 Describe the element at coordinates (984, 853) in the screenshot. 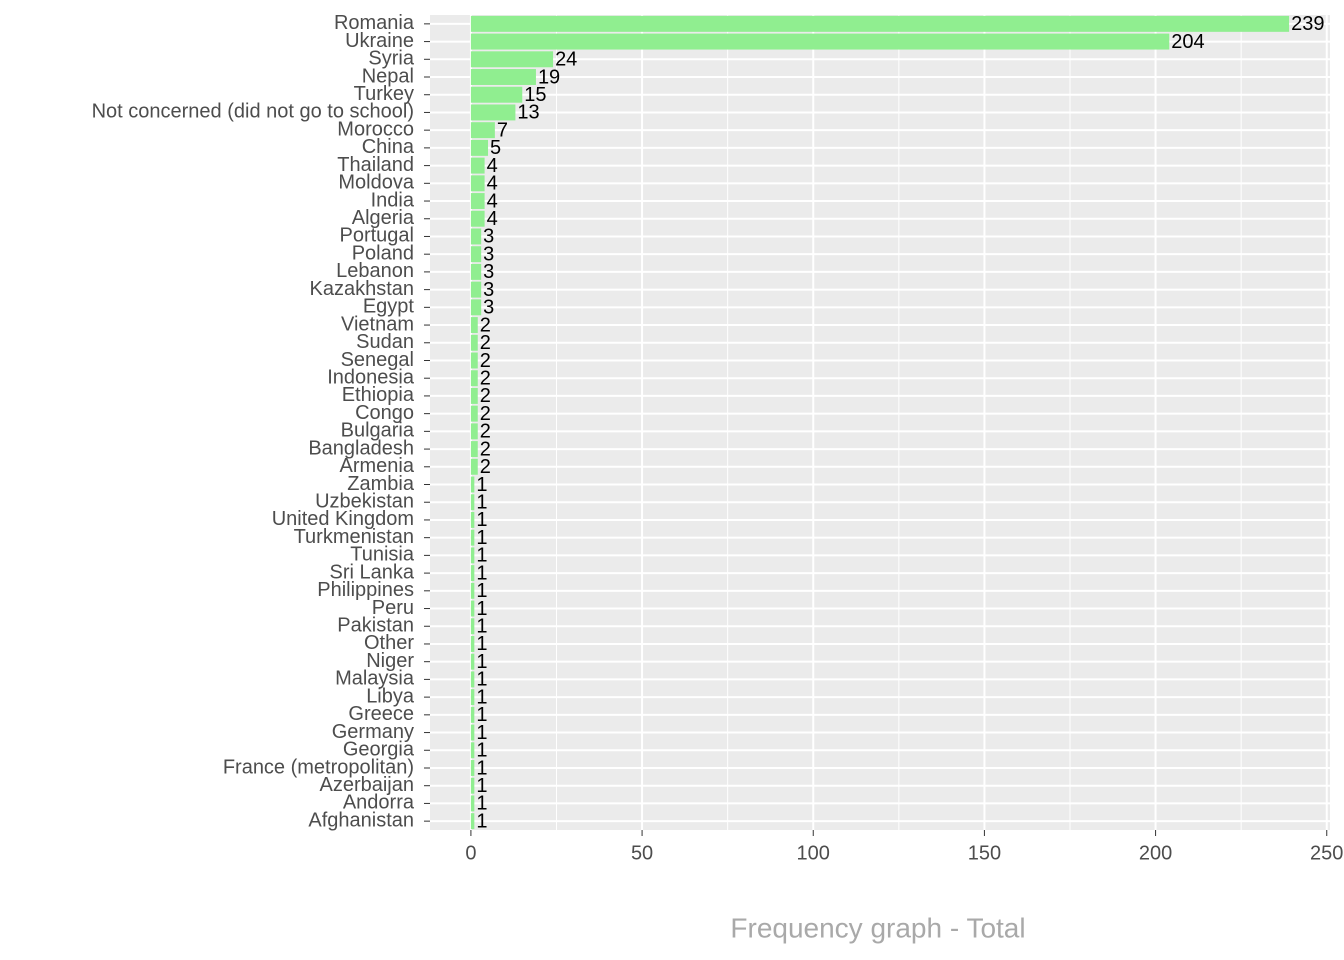

I see `x-tick-label: 150` at that location.